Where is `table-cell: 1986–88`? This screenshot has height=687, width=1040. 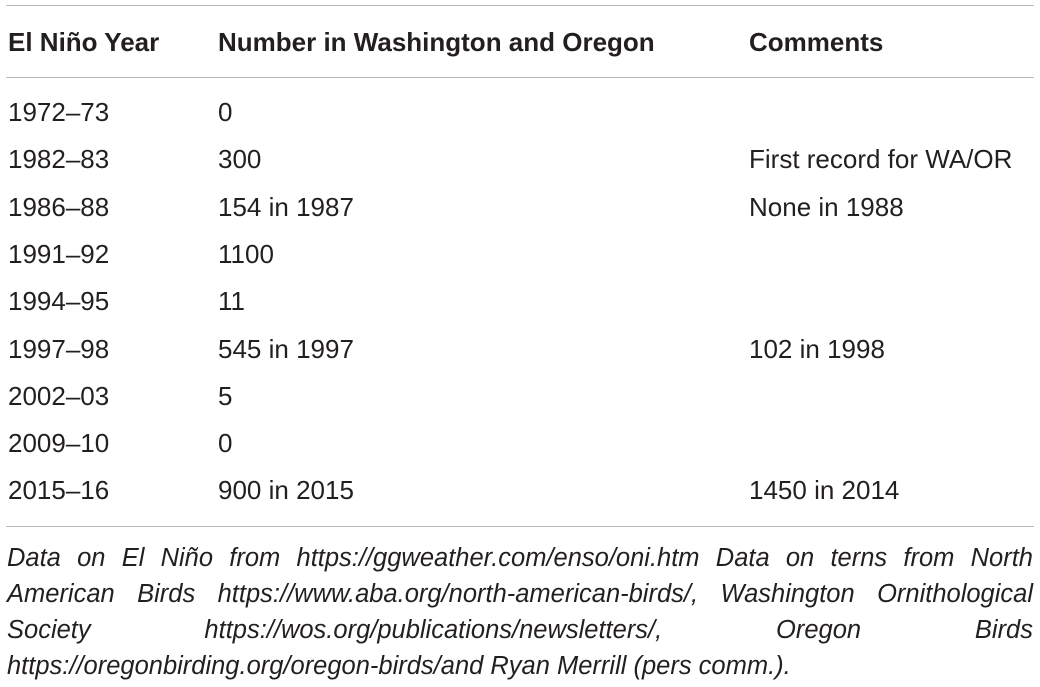 table-cell: 1986–88 is located at coordinates (59, 206).